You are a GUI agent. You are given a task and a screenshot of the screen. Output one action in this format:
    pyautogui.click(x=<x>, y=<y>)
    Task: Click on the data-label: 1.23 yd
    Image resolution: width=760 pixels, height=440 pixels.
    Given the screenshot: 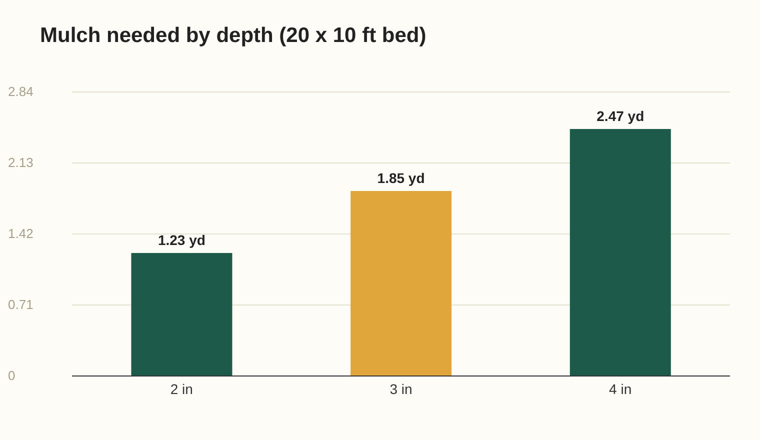 What is the action you would take?
    pyautogui.click(x=182, y=240)
    